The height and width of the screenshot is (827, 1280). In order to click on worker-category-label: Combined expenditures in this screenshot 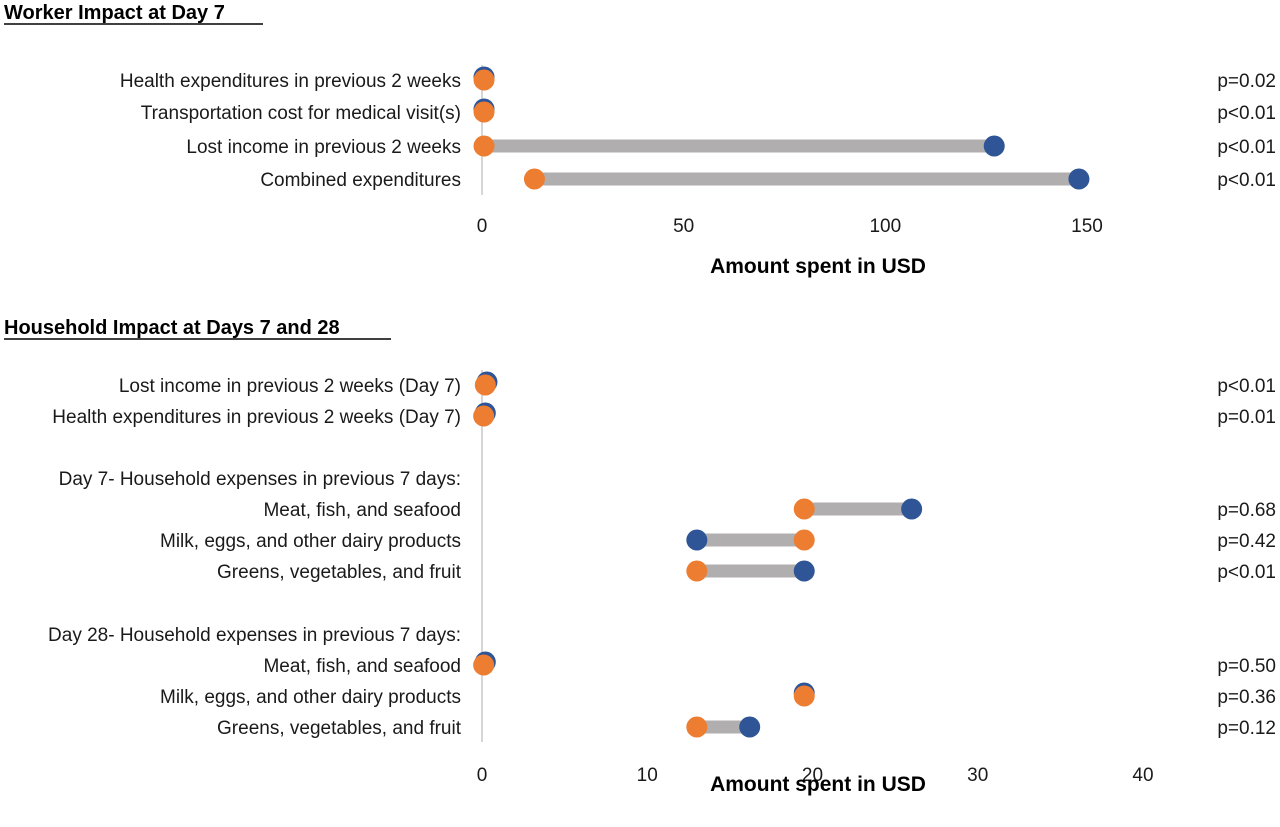, I will do `click(360, 180)`.